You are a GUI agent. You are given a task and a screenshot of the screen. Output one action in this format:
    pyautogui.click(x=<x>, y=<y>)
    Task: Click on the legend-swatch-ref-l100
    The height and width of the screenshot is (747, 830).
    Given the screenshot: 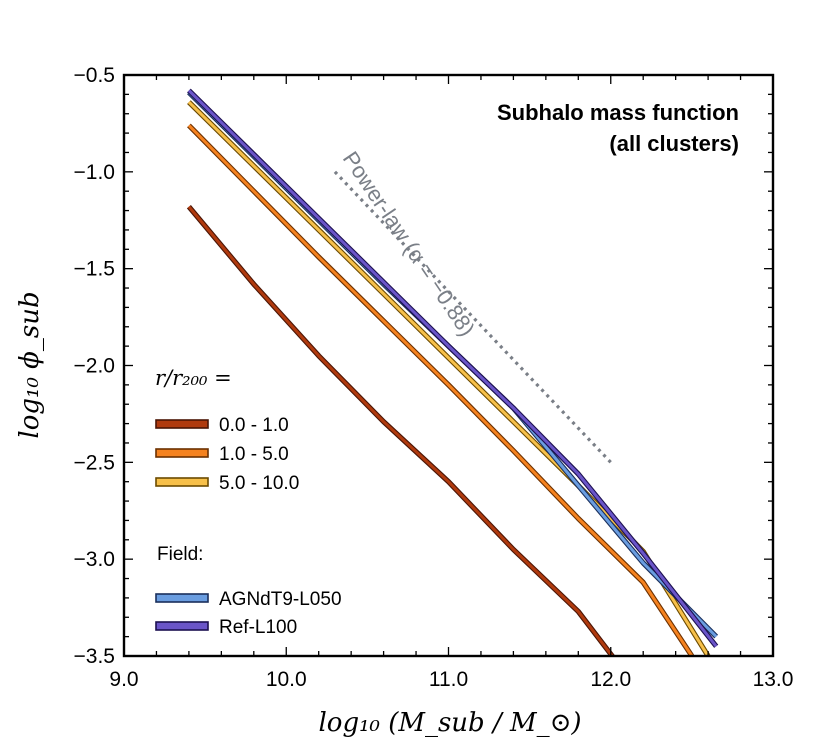 What is the action you would take?
    pyautogui.click(x=182, y=626)
    